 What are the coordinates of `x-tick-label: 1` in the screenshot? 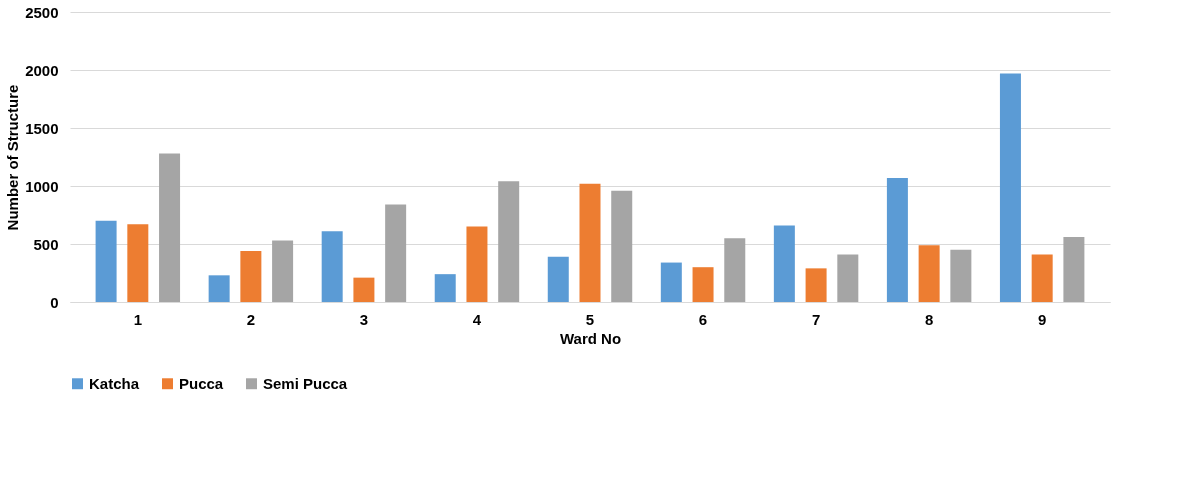 It's located at (137, 319).